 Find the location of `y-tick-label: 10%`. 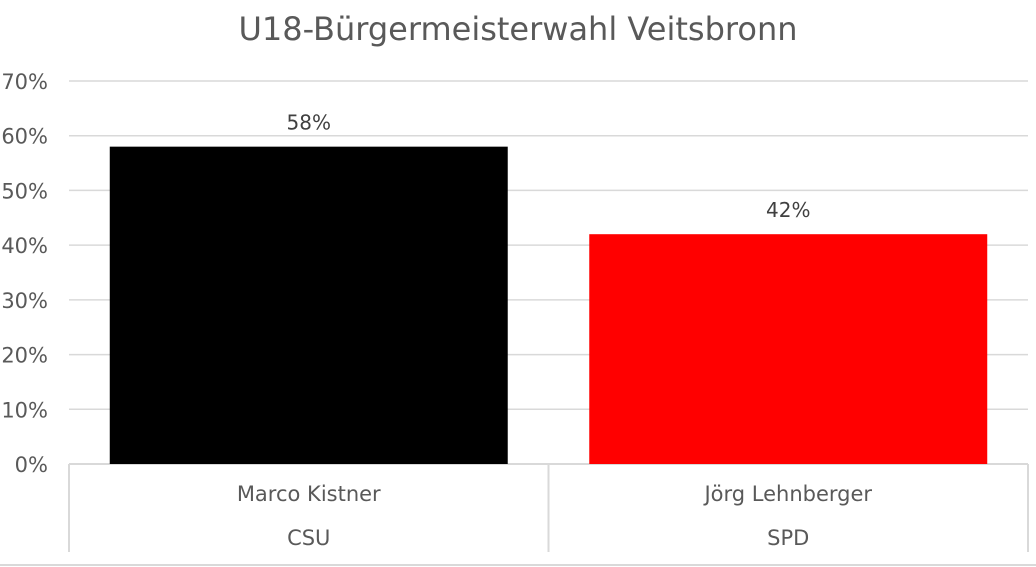

y-tick-label: 10% is located at coordinates (24, 410).